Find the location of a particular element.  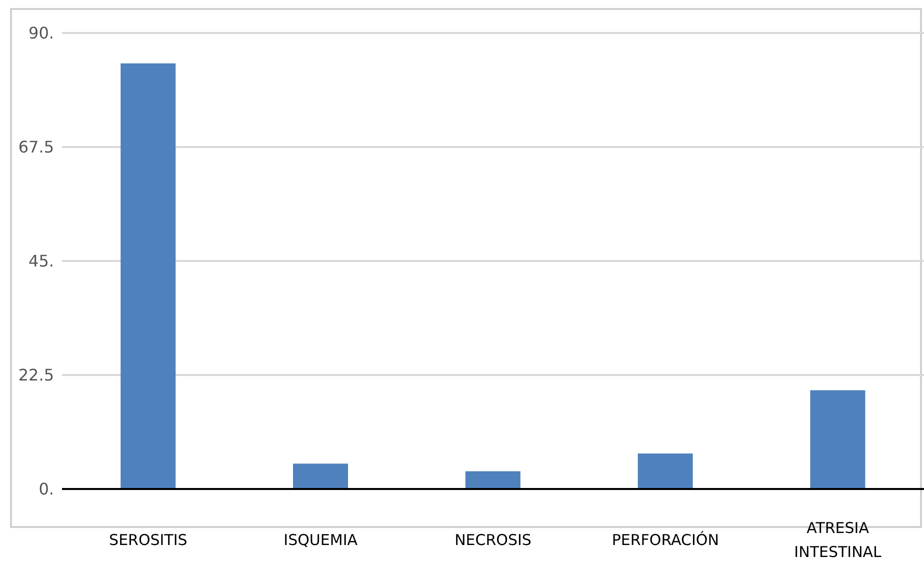

x-tick-label: NECROSIS is located at coordinates (493, 540).